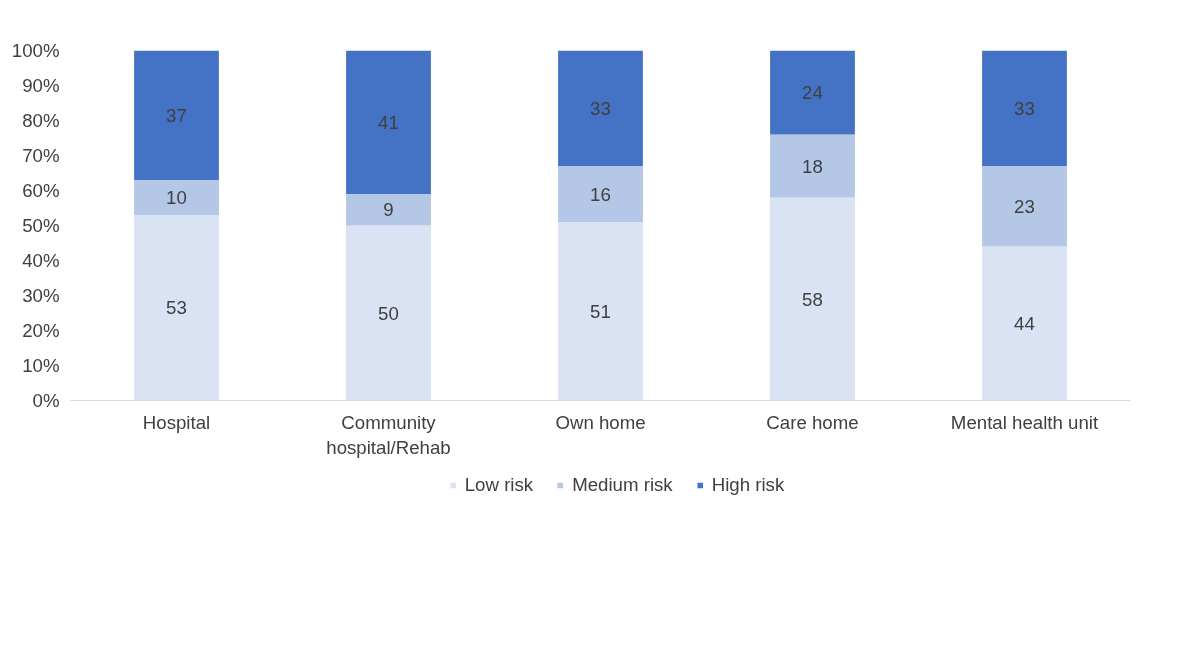  I want to click on y-tick-label: 30%, so click(41, 295).